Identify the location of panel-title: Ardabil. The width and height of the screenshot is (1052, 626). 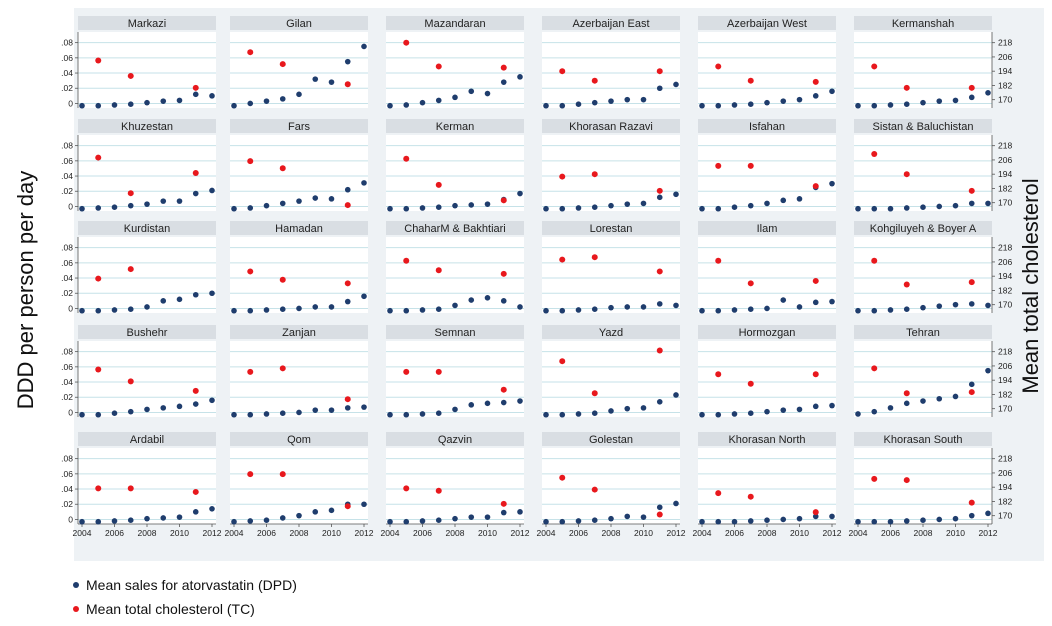
(147, 440).